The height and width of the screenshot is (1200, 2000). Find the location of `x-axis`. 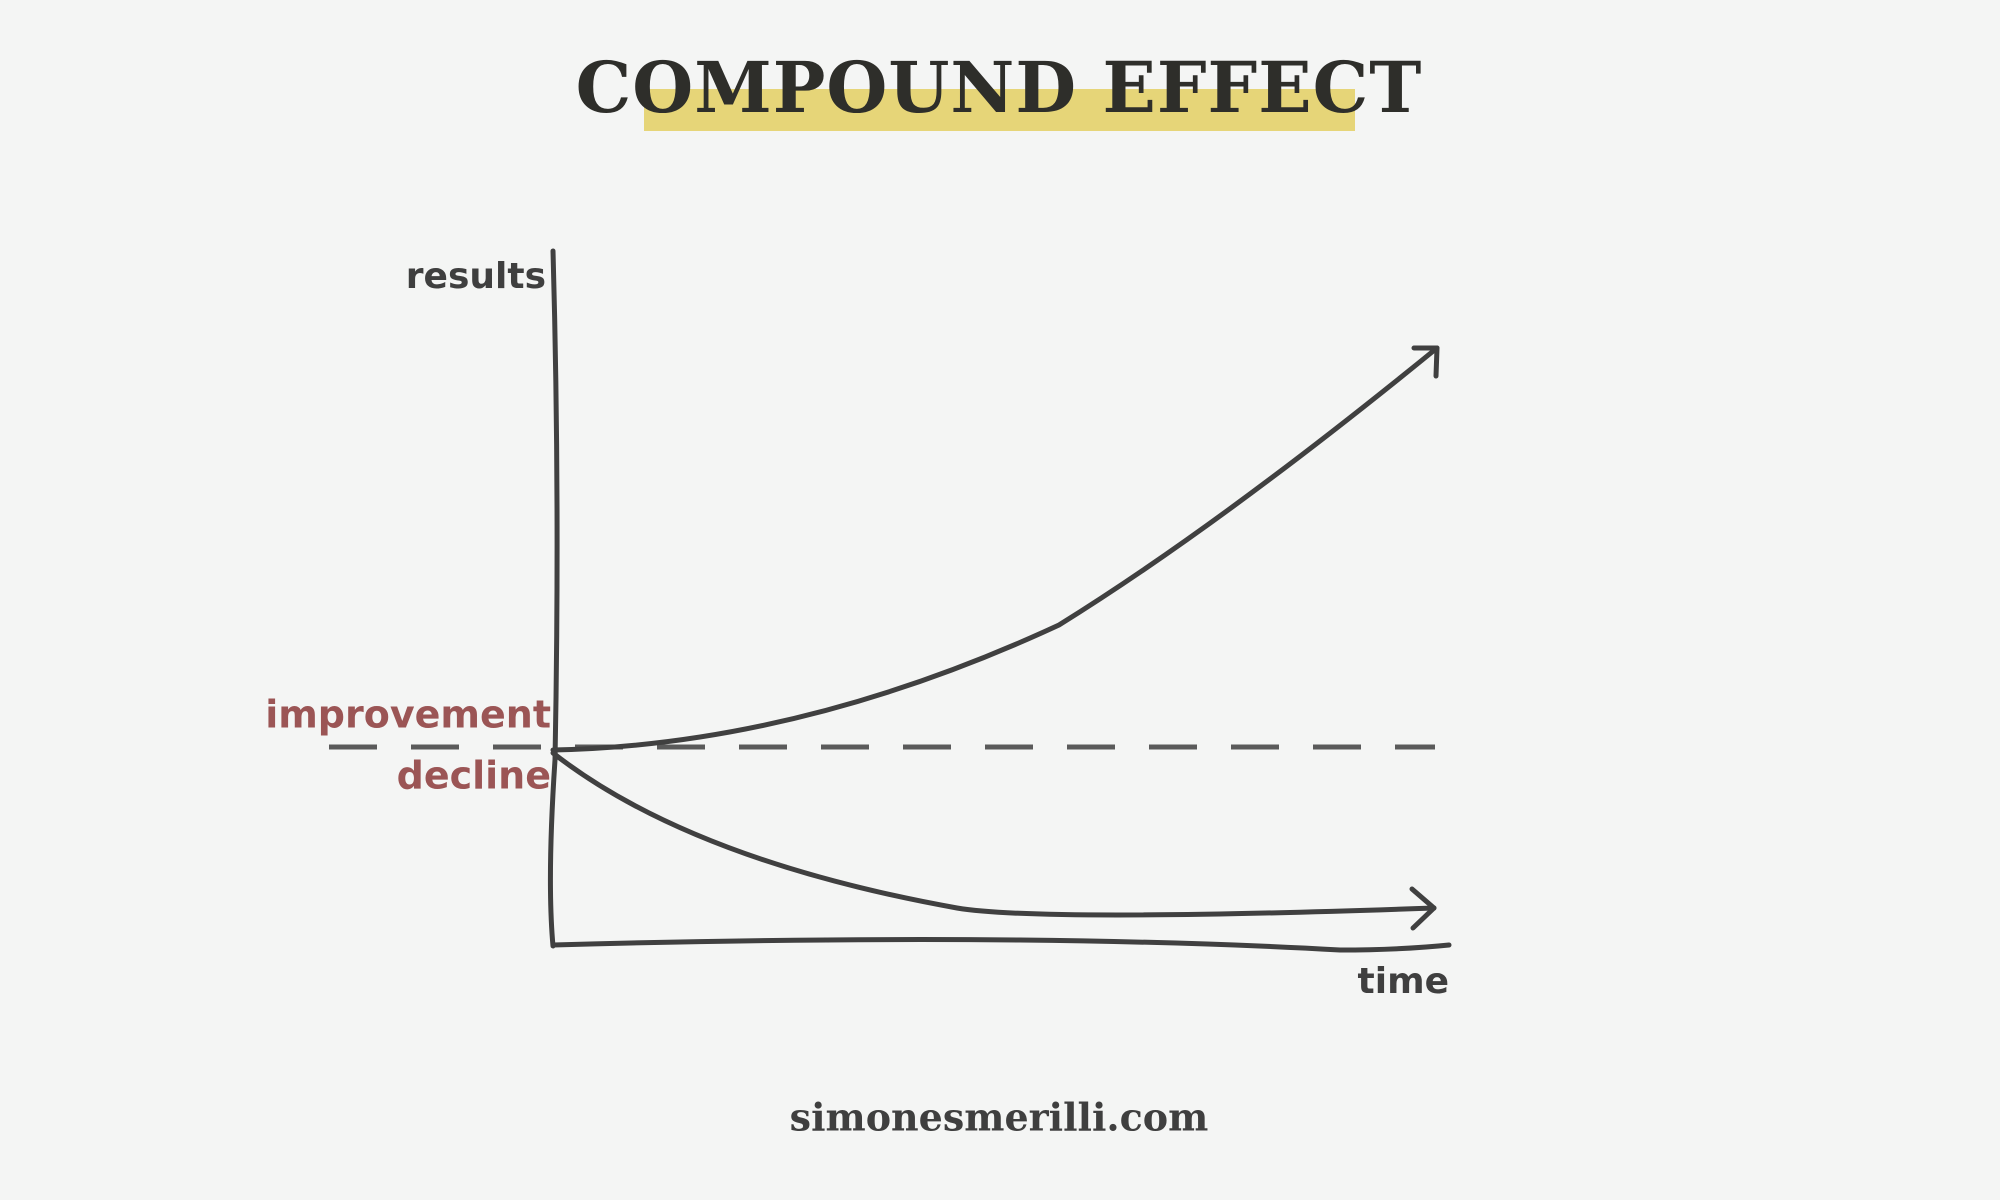

x-axis is located at coordinates (1001, 945).